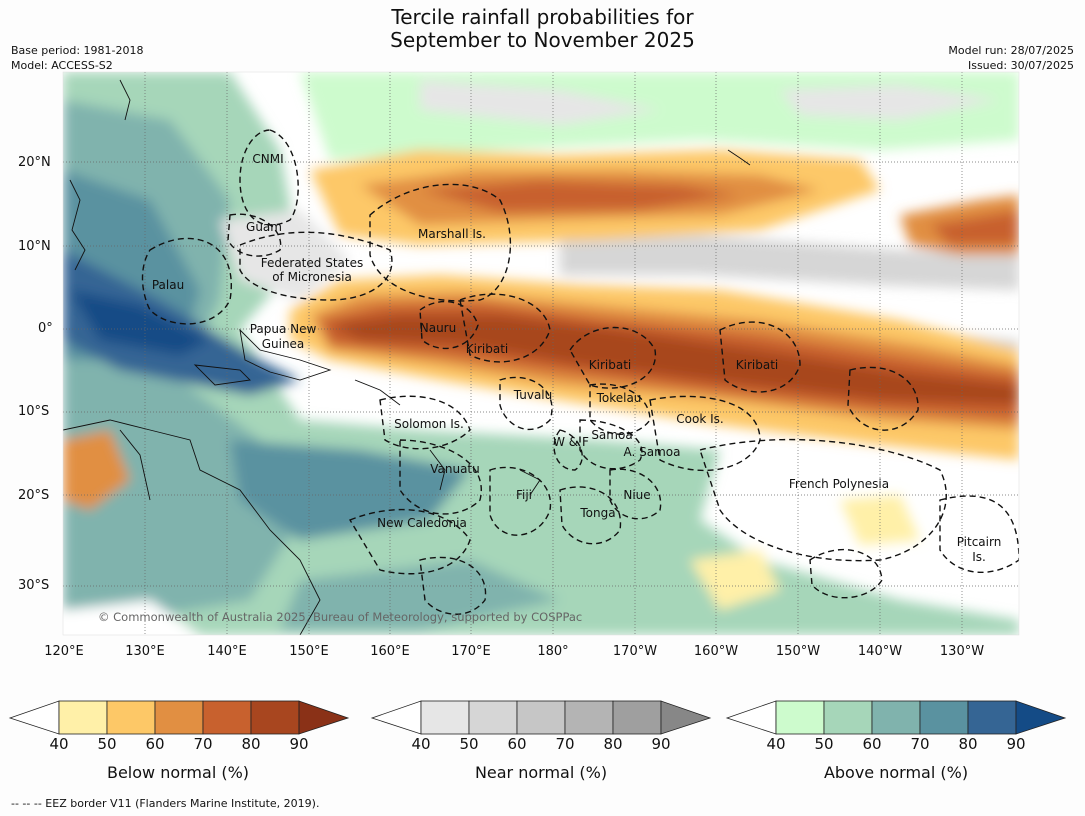 This screenshot has height=816, width=1085. What do you see at coordinates (757, 365) in the screenshot?
I see `label-kiribati-east: Kiribati` at bounding box center [757, 365].